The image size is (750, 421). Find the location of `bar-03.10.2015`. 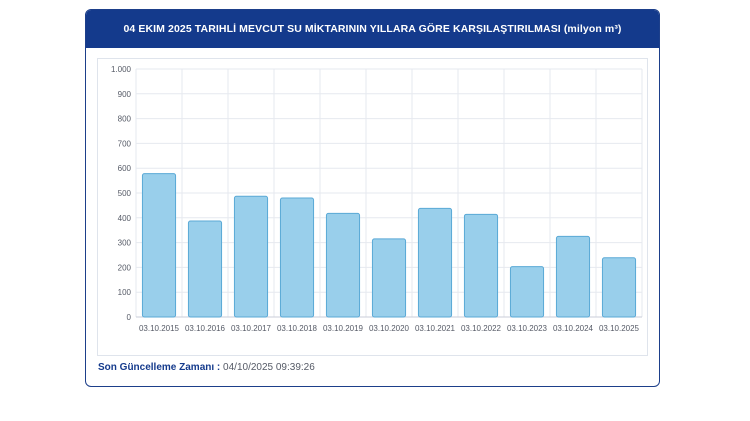

bar-03.10.2015 is located at coordinates (159, 245).